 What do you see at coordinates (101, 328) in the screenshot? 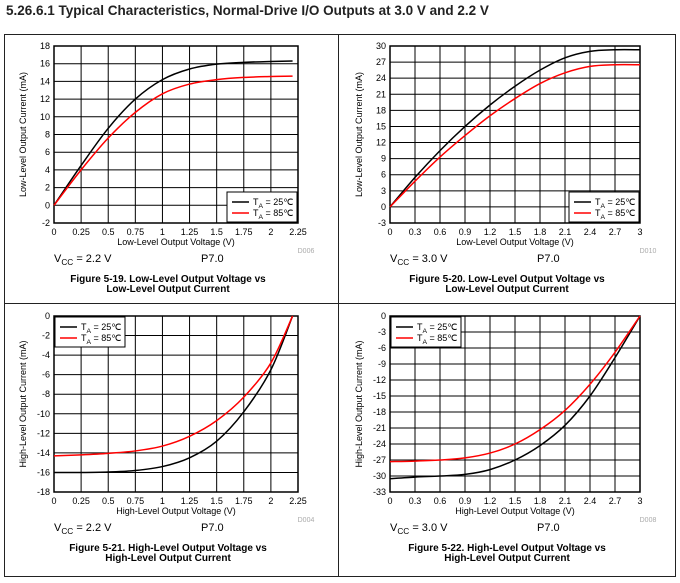
I see `legend-label: TA = 25℃` at bounding box center [101, 328].